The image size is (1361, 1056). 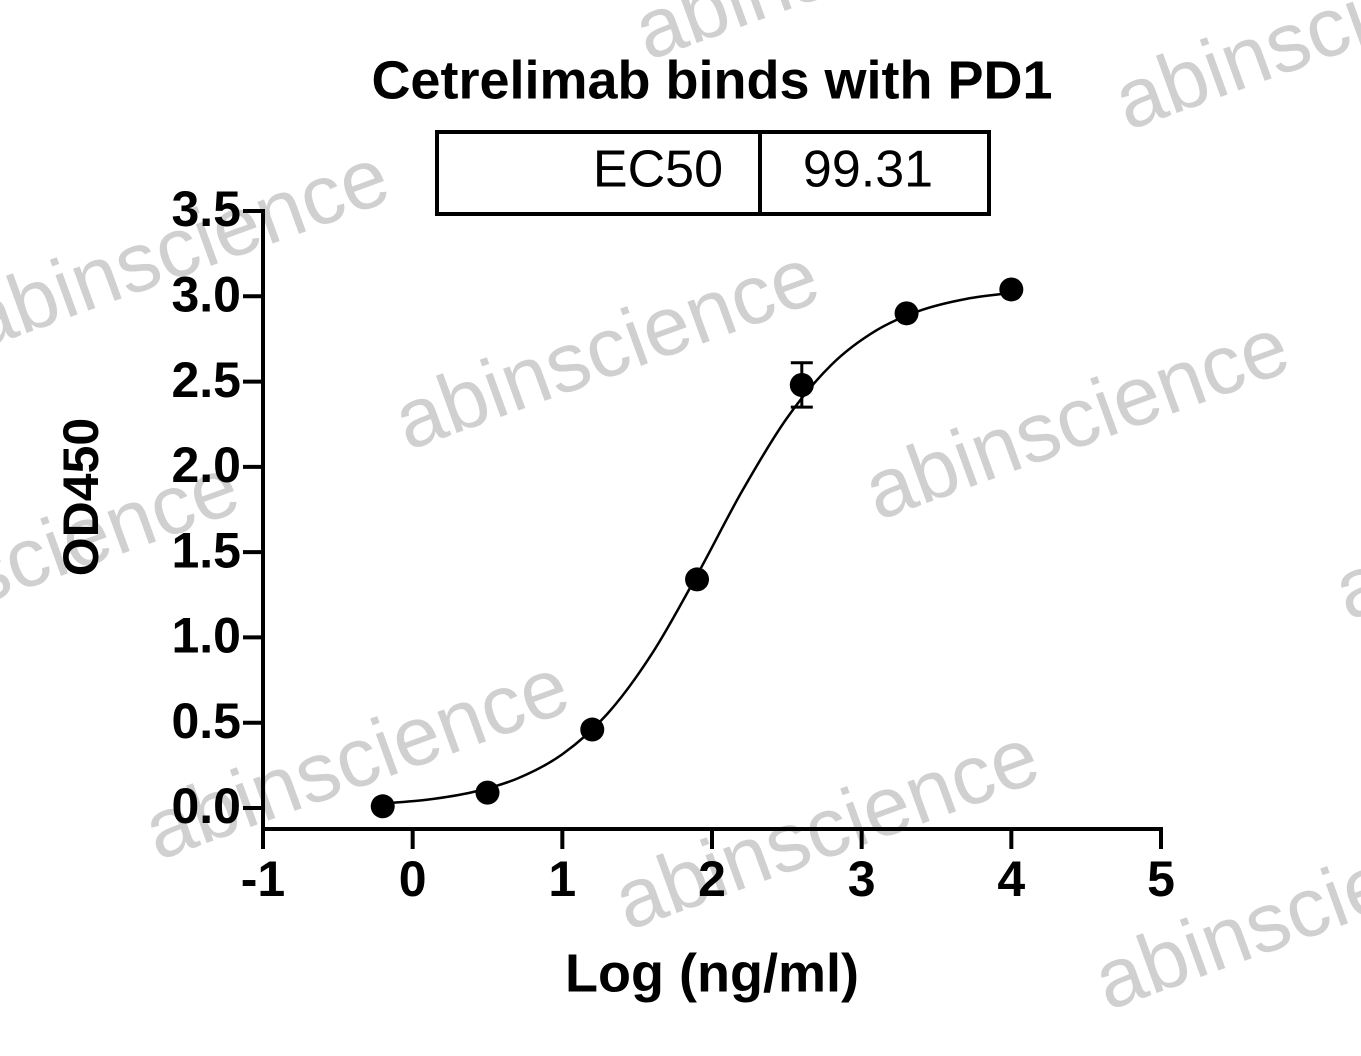 What do you see at coordinates (711, 80) in the screenshot?
I see `chart-title: Cetrelimab binds with PD1` at bounding box center [711, 80].